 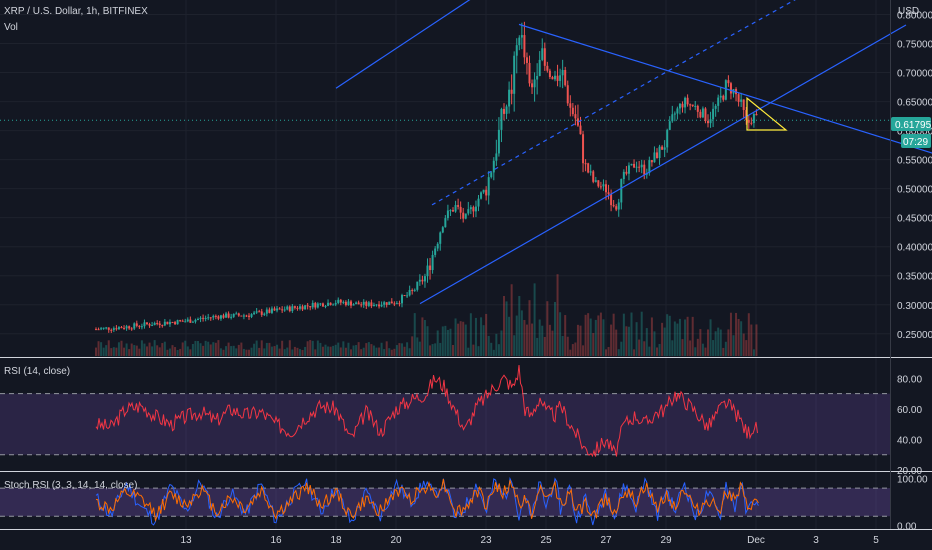 I want to click on symbol-title: XRP / U.S. Dollar, 1h, BITFINEX, so click(x=76, y=11).